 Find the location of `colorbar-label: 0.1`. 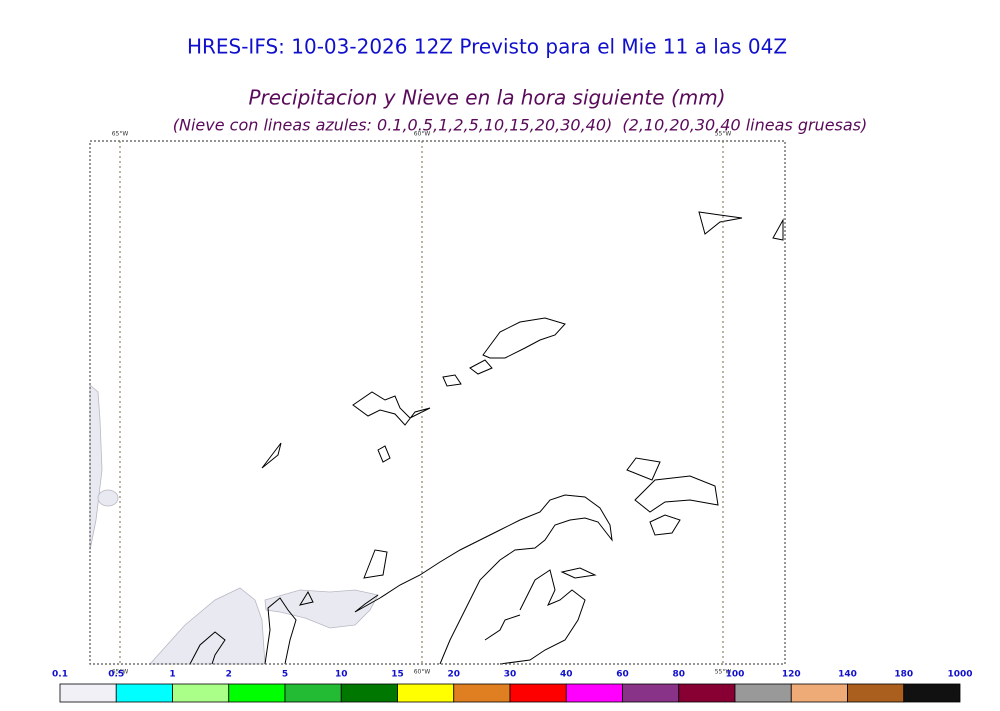

colorbar-label: 0.1 is located at coordinates (60, 675).